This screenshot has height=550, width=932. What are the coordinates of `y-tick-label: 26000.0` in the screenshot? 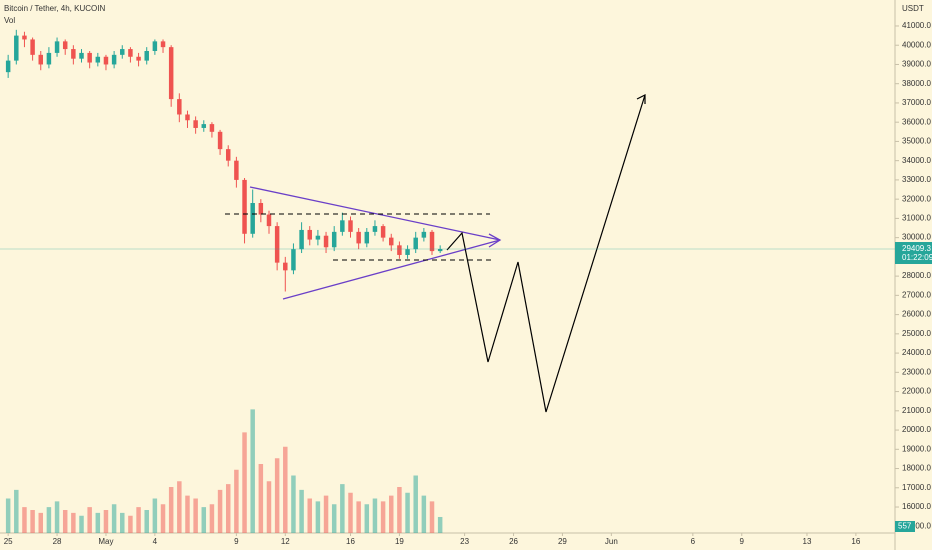 It's located at (916, 314).